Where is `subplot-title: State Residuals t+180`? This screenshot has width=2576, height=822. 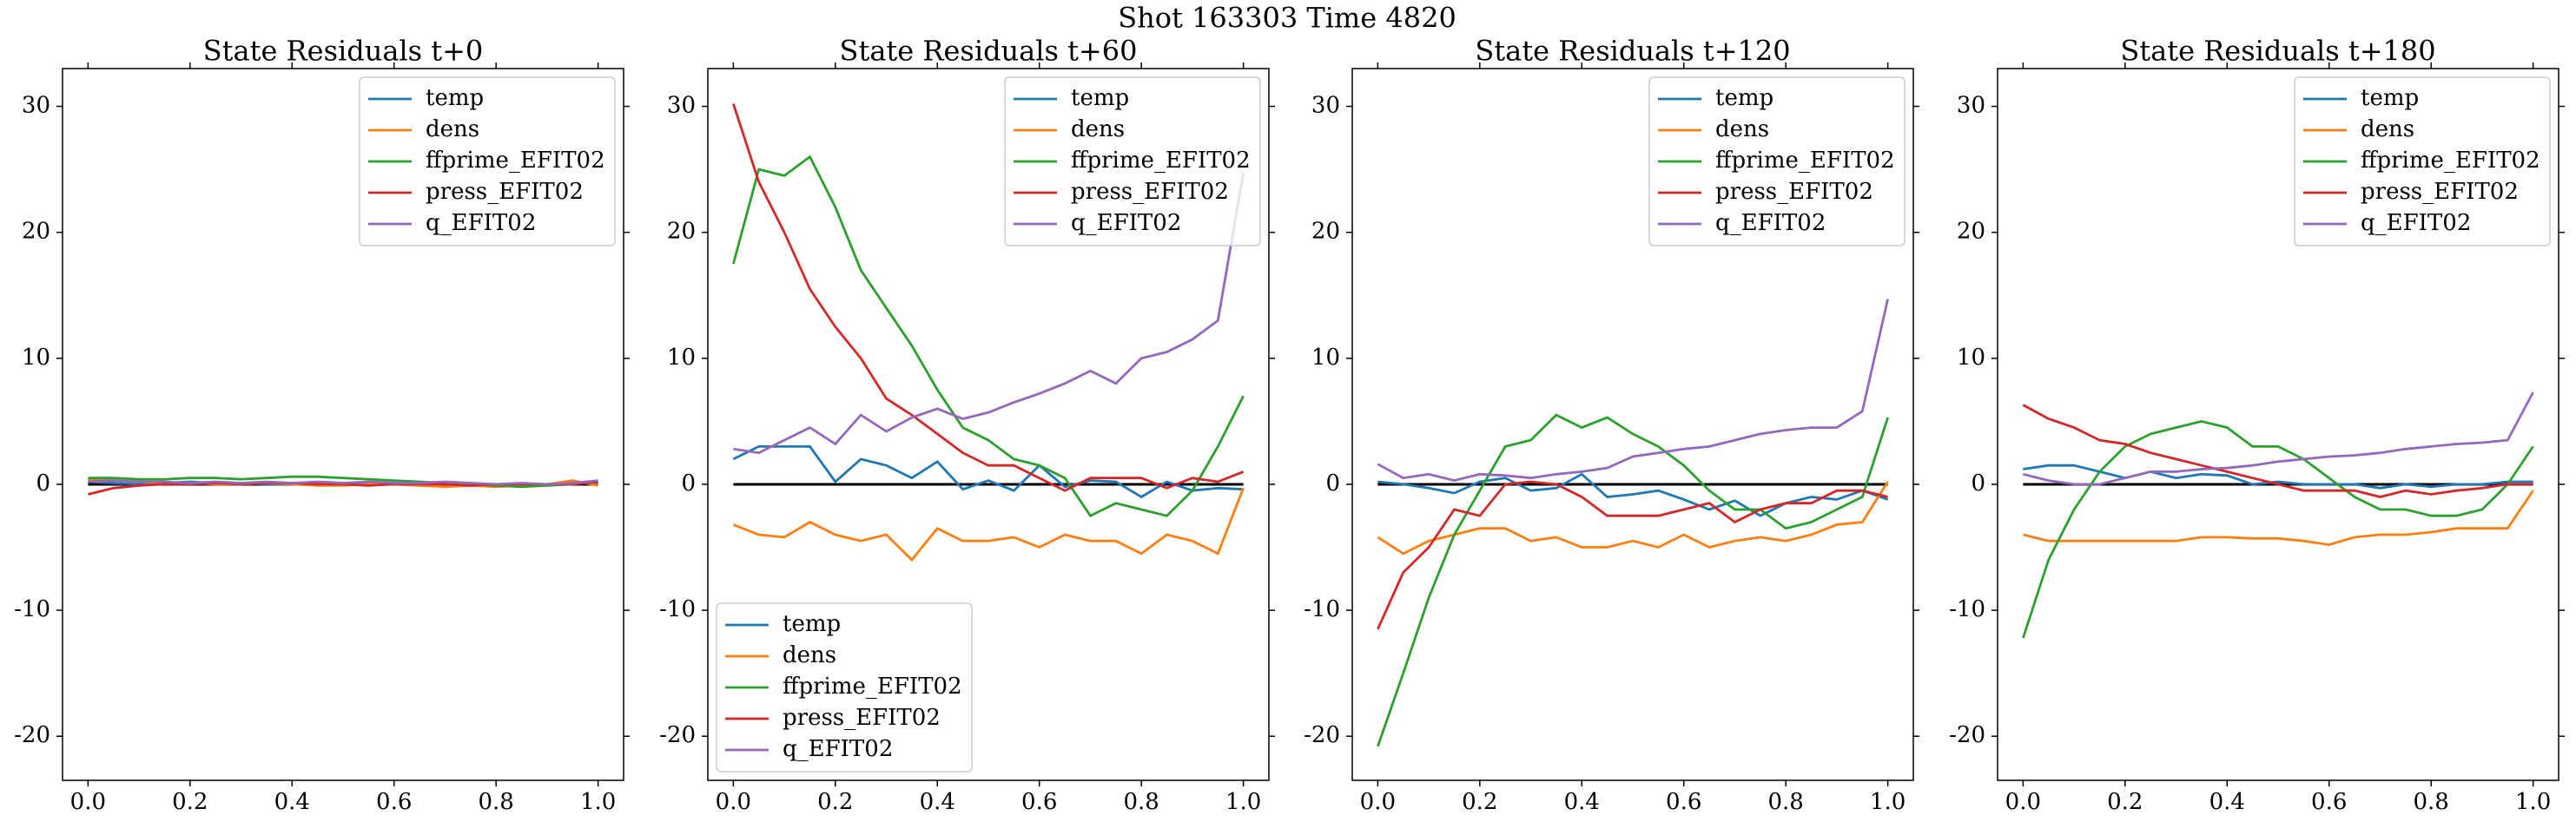
subplot-title: State Residuals t+180 is located at coordinates (2277, 51).